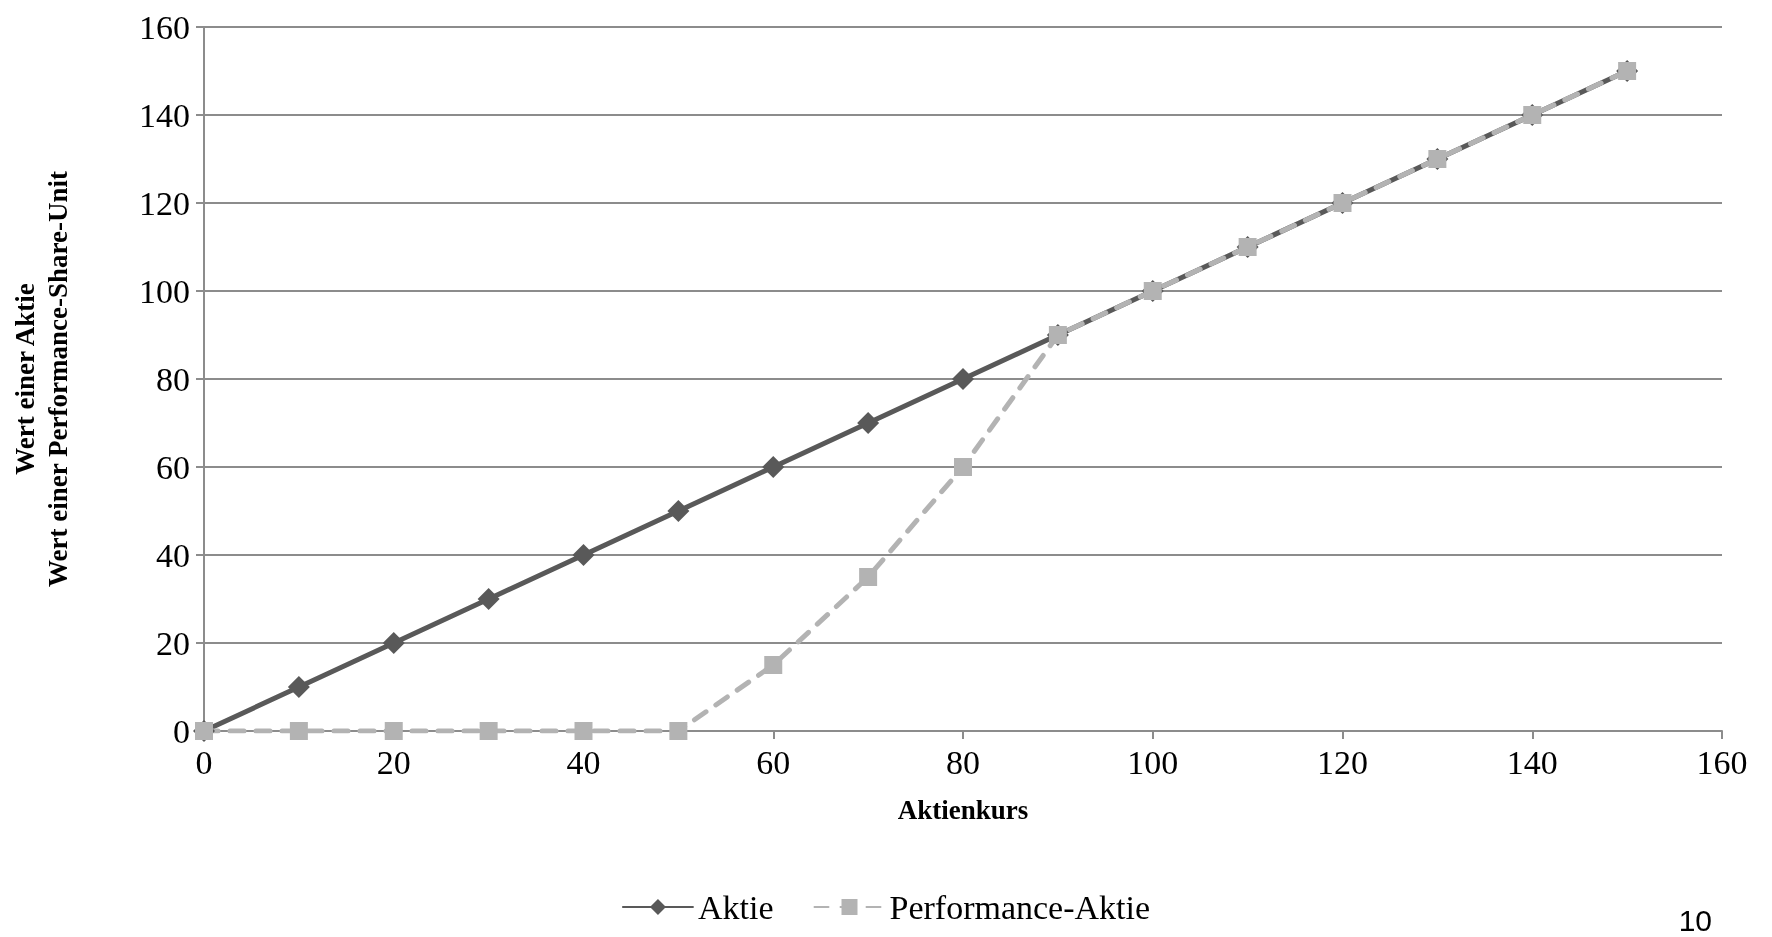 The width and height of the screenshot is (1772, 937). What do you see at coordinates (1020, 907) in the screenshot?
I see `legend-label: Performance-Aktie` at bounding box center [1020, 907].